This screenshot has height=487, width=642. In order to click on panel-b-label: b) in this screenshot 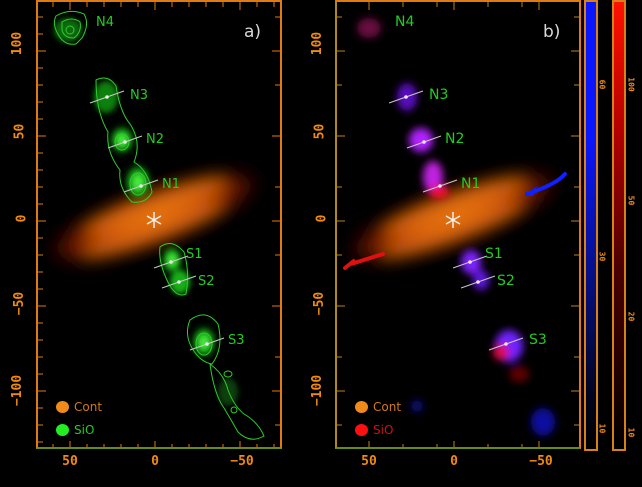, I will do `click(552, 32)`.